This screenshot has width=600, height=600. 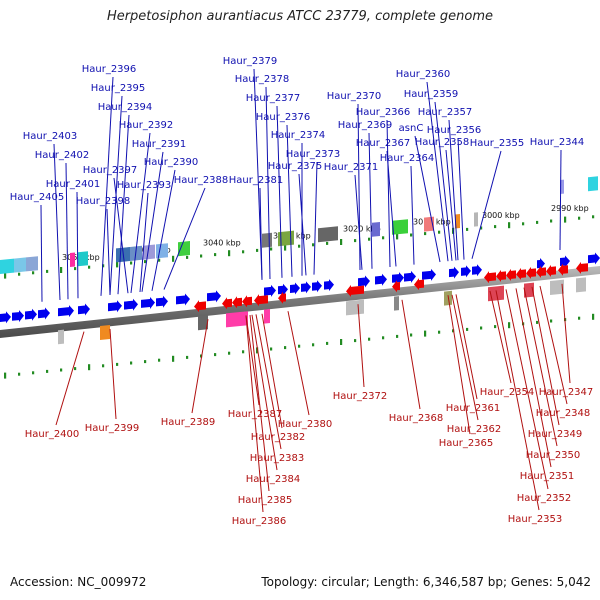 I want to click on gene-label: Haur_2355, so click(x=497, y=143).